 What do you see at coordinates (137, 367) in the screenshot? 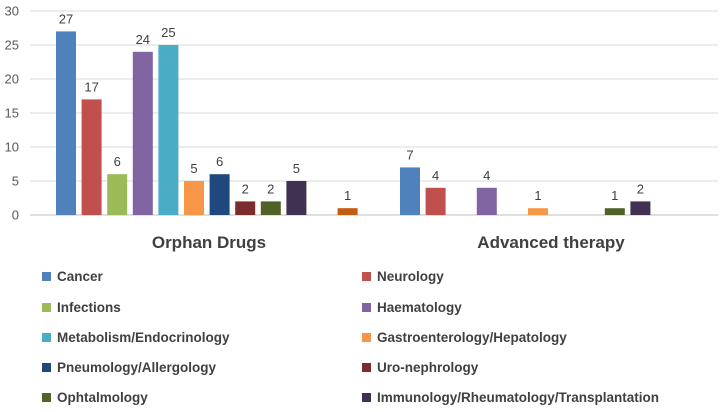
I see `legend-label: Pneumology/Allergology` at bounding box center [137, 367].